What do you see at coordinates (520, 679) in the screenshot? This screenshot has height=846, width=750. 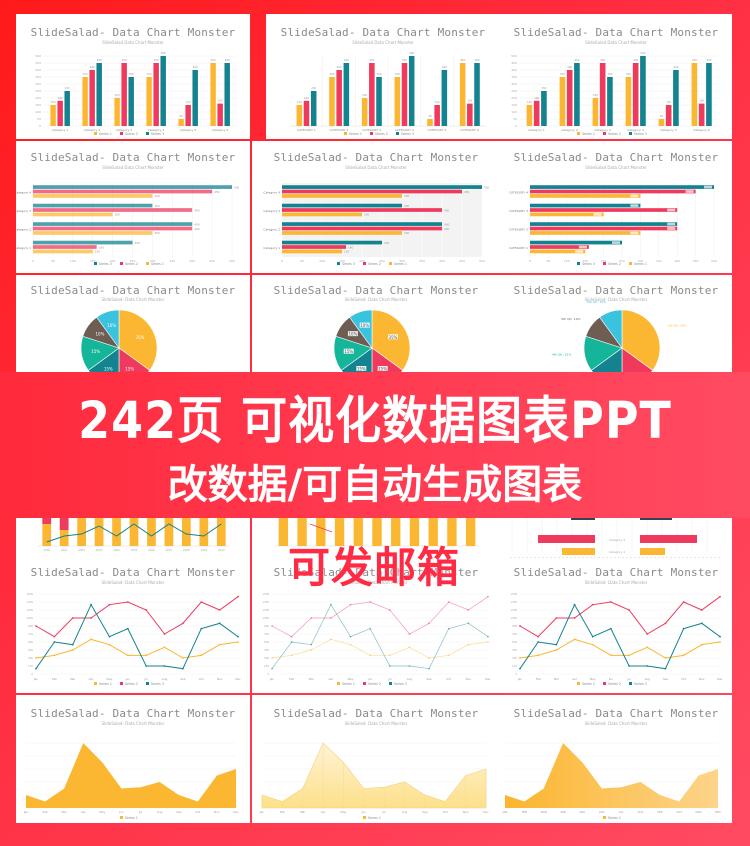 I see `svg-text: Jan` at bounding box center [520, 679].